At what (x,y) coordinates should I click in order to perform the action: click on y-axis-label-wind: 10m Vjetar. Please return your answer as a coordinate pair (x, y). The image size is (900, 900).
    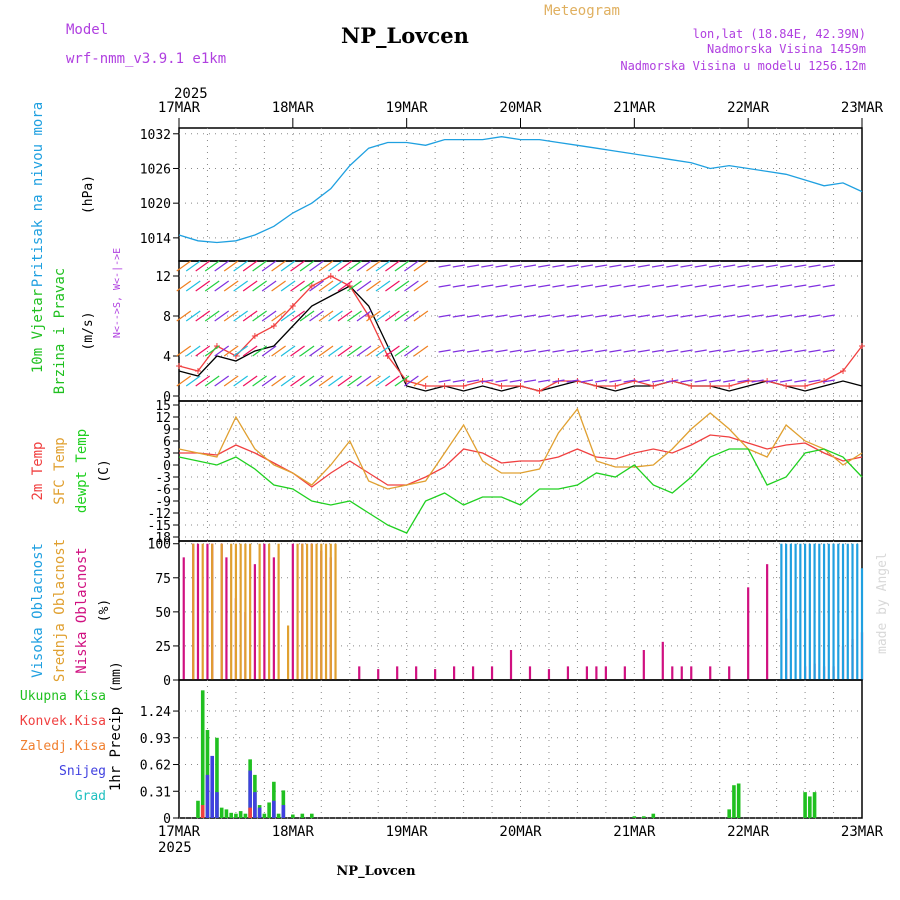
    Looking at the image, I should click on (38, 331).